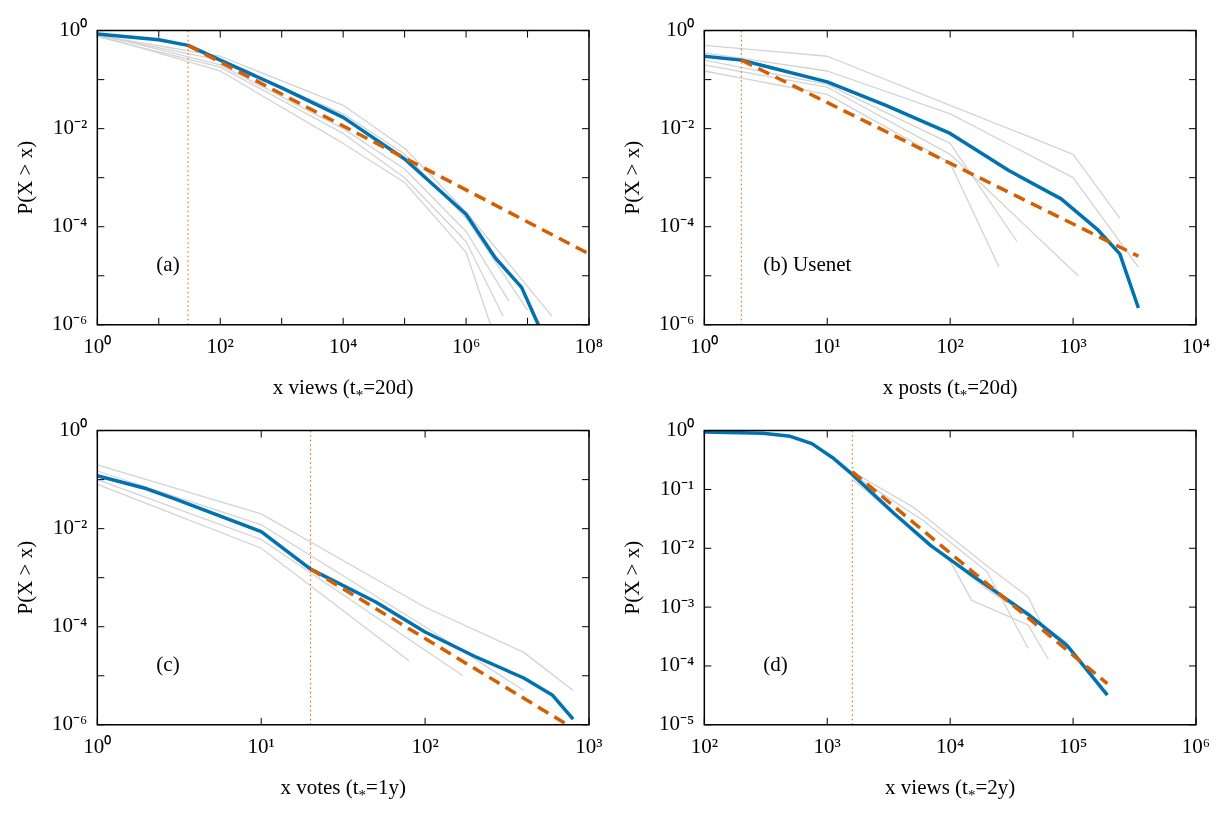  Describe the element at coordinates (950, 389) in the screenshot. I see `x-axis-title: x posts (t*=20d)` at that location.